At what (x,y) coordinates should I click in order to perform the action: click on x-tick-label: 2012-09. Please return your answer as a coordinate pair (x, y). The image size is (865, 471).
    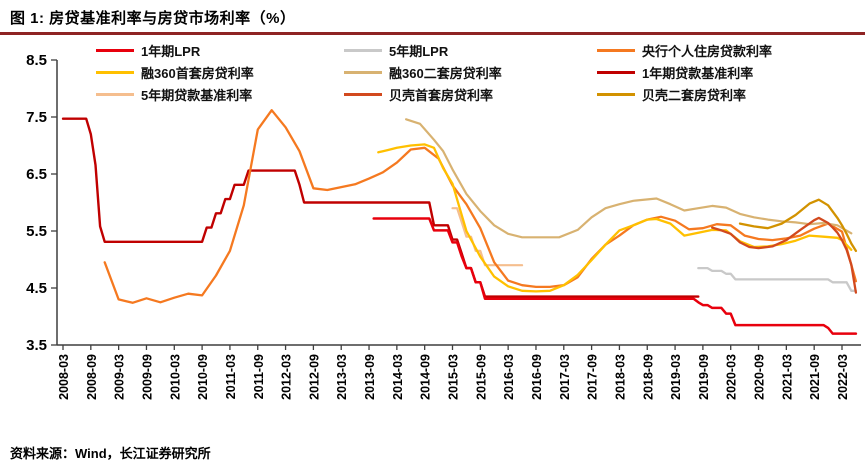
    Looking at the image, I should click on (314, 377).